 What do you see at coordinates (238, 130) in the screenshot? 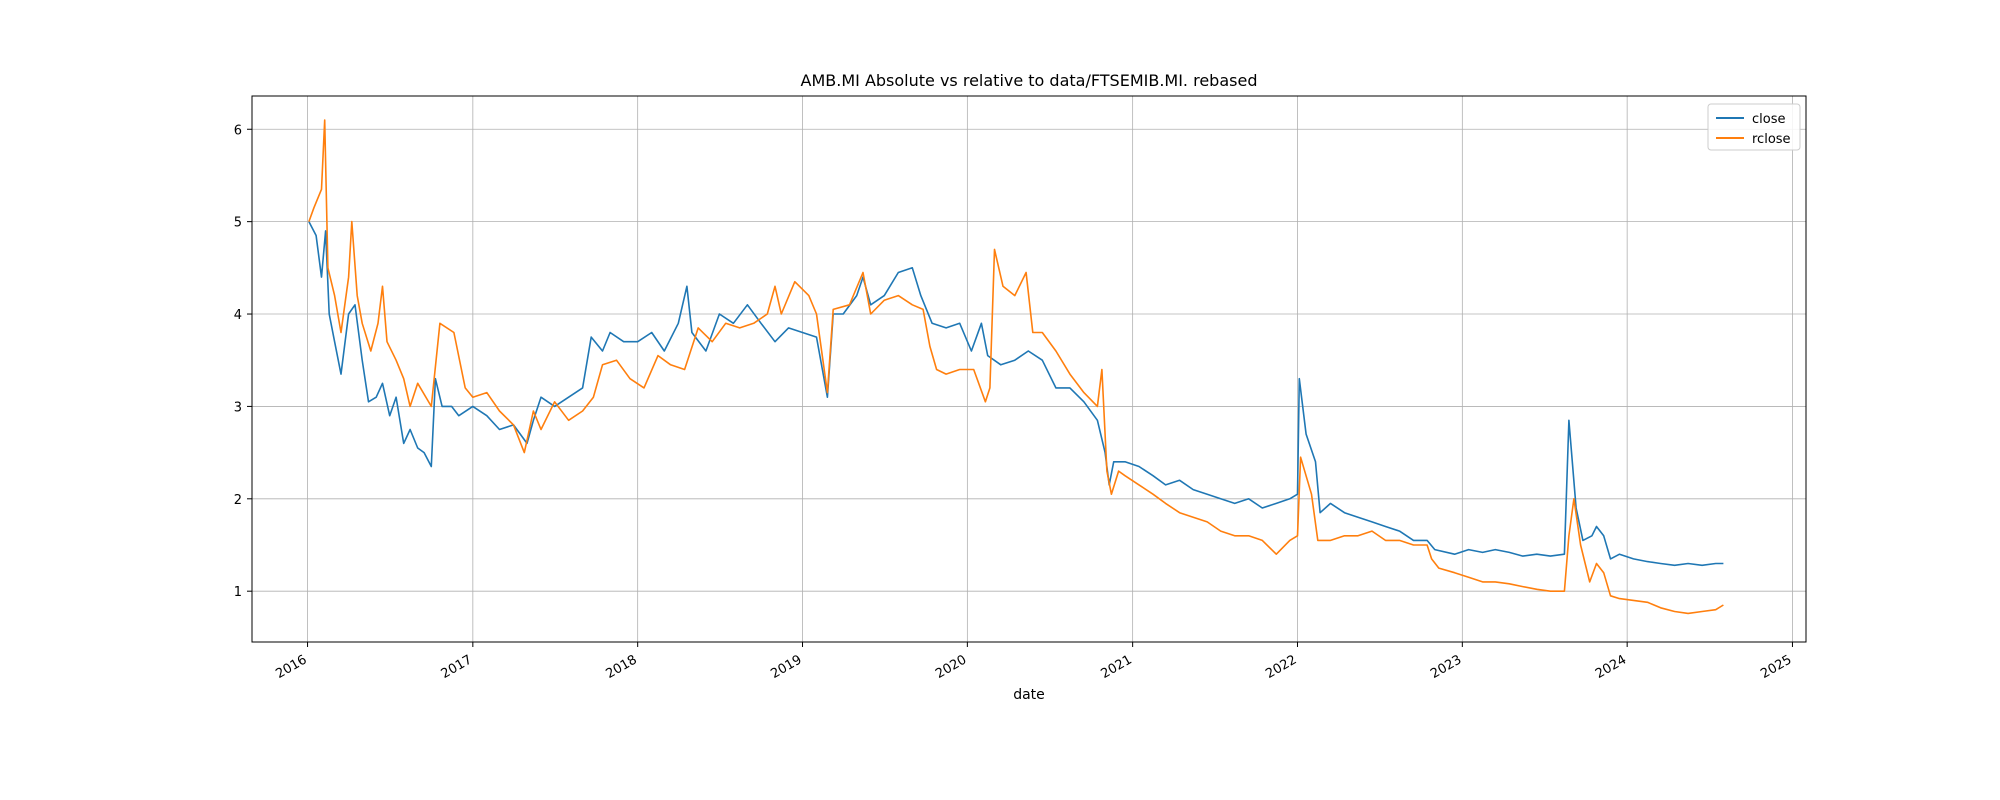
I see `y-tick-label: 6` at bounding box center [238, 130].